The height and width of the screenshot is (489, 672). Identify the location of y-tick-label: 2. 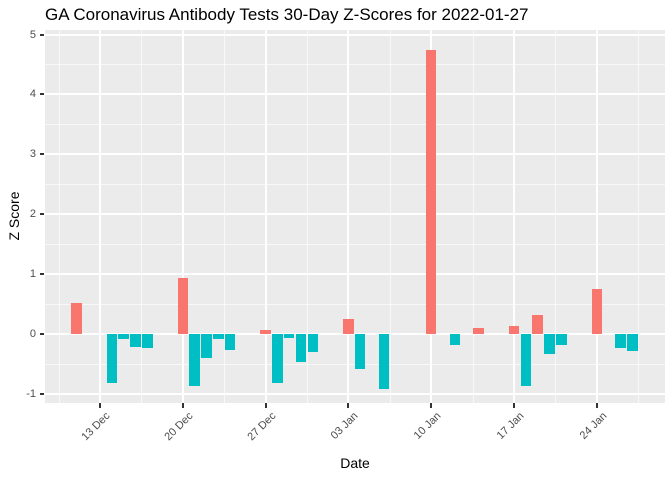
(32, 214).